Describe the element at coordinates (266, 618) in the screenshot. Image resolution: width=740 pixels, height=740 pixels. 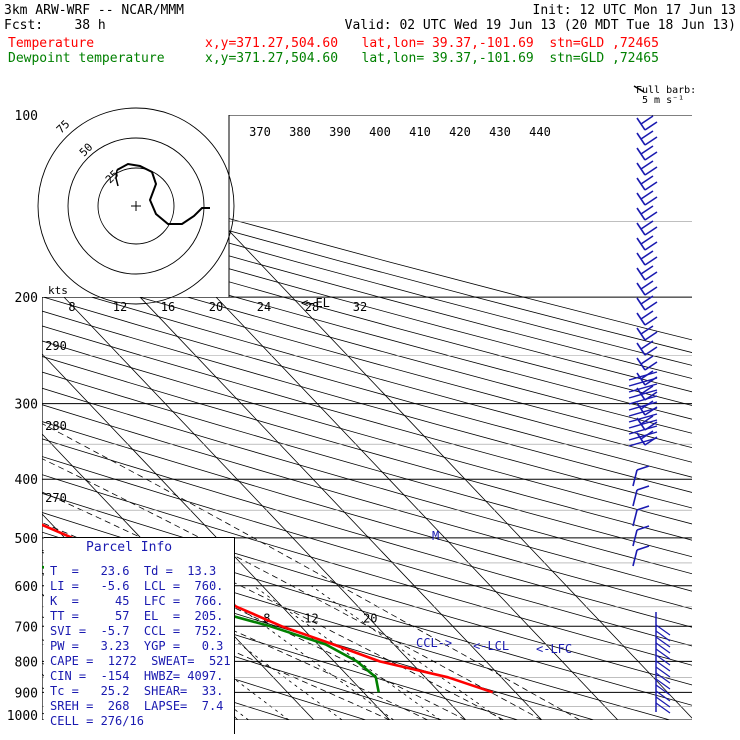
I see `mixing-ratio-label: 8` at that location.